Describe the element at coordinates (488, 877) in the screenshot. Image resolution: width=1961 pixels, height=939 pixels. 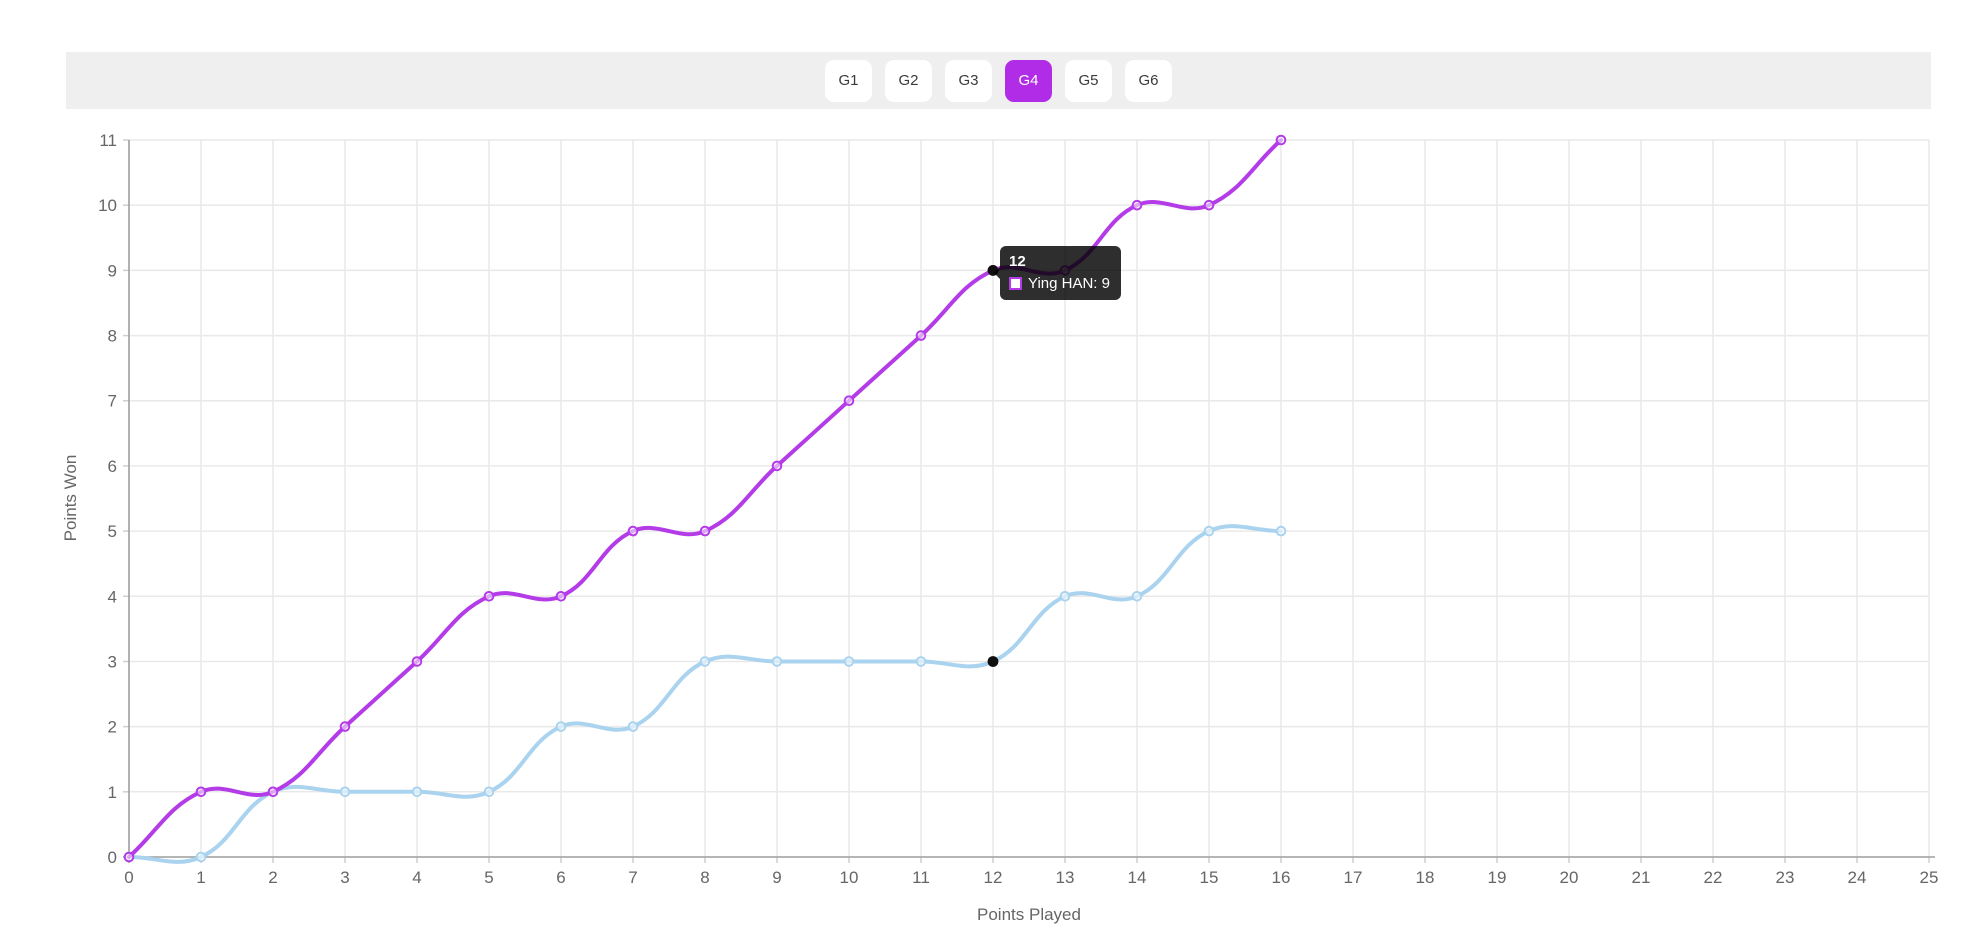
I see `x-tick-label: 5` at that location.